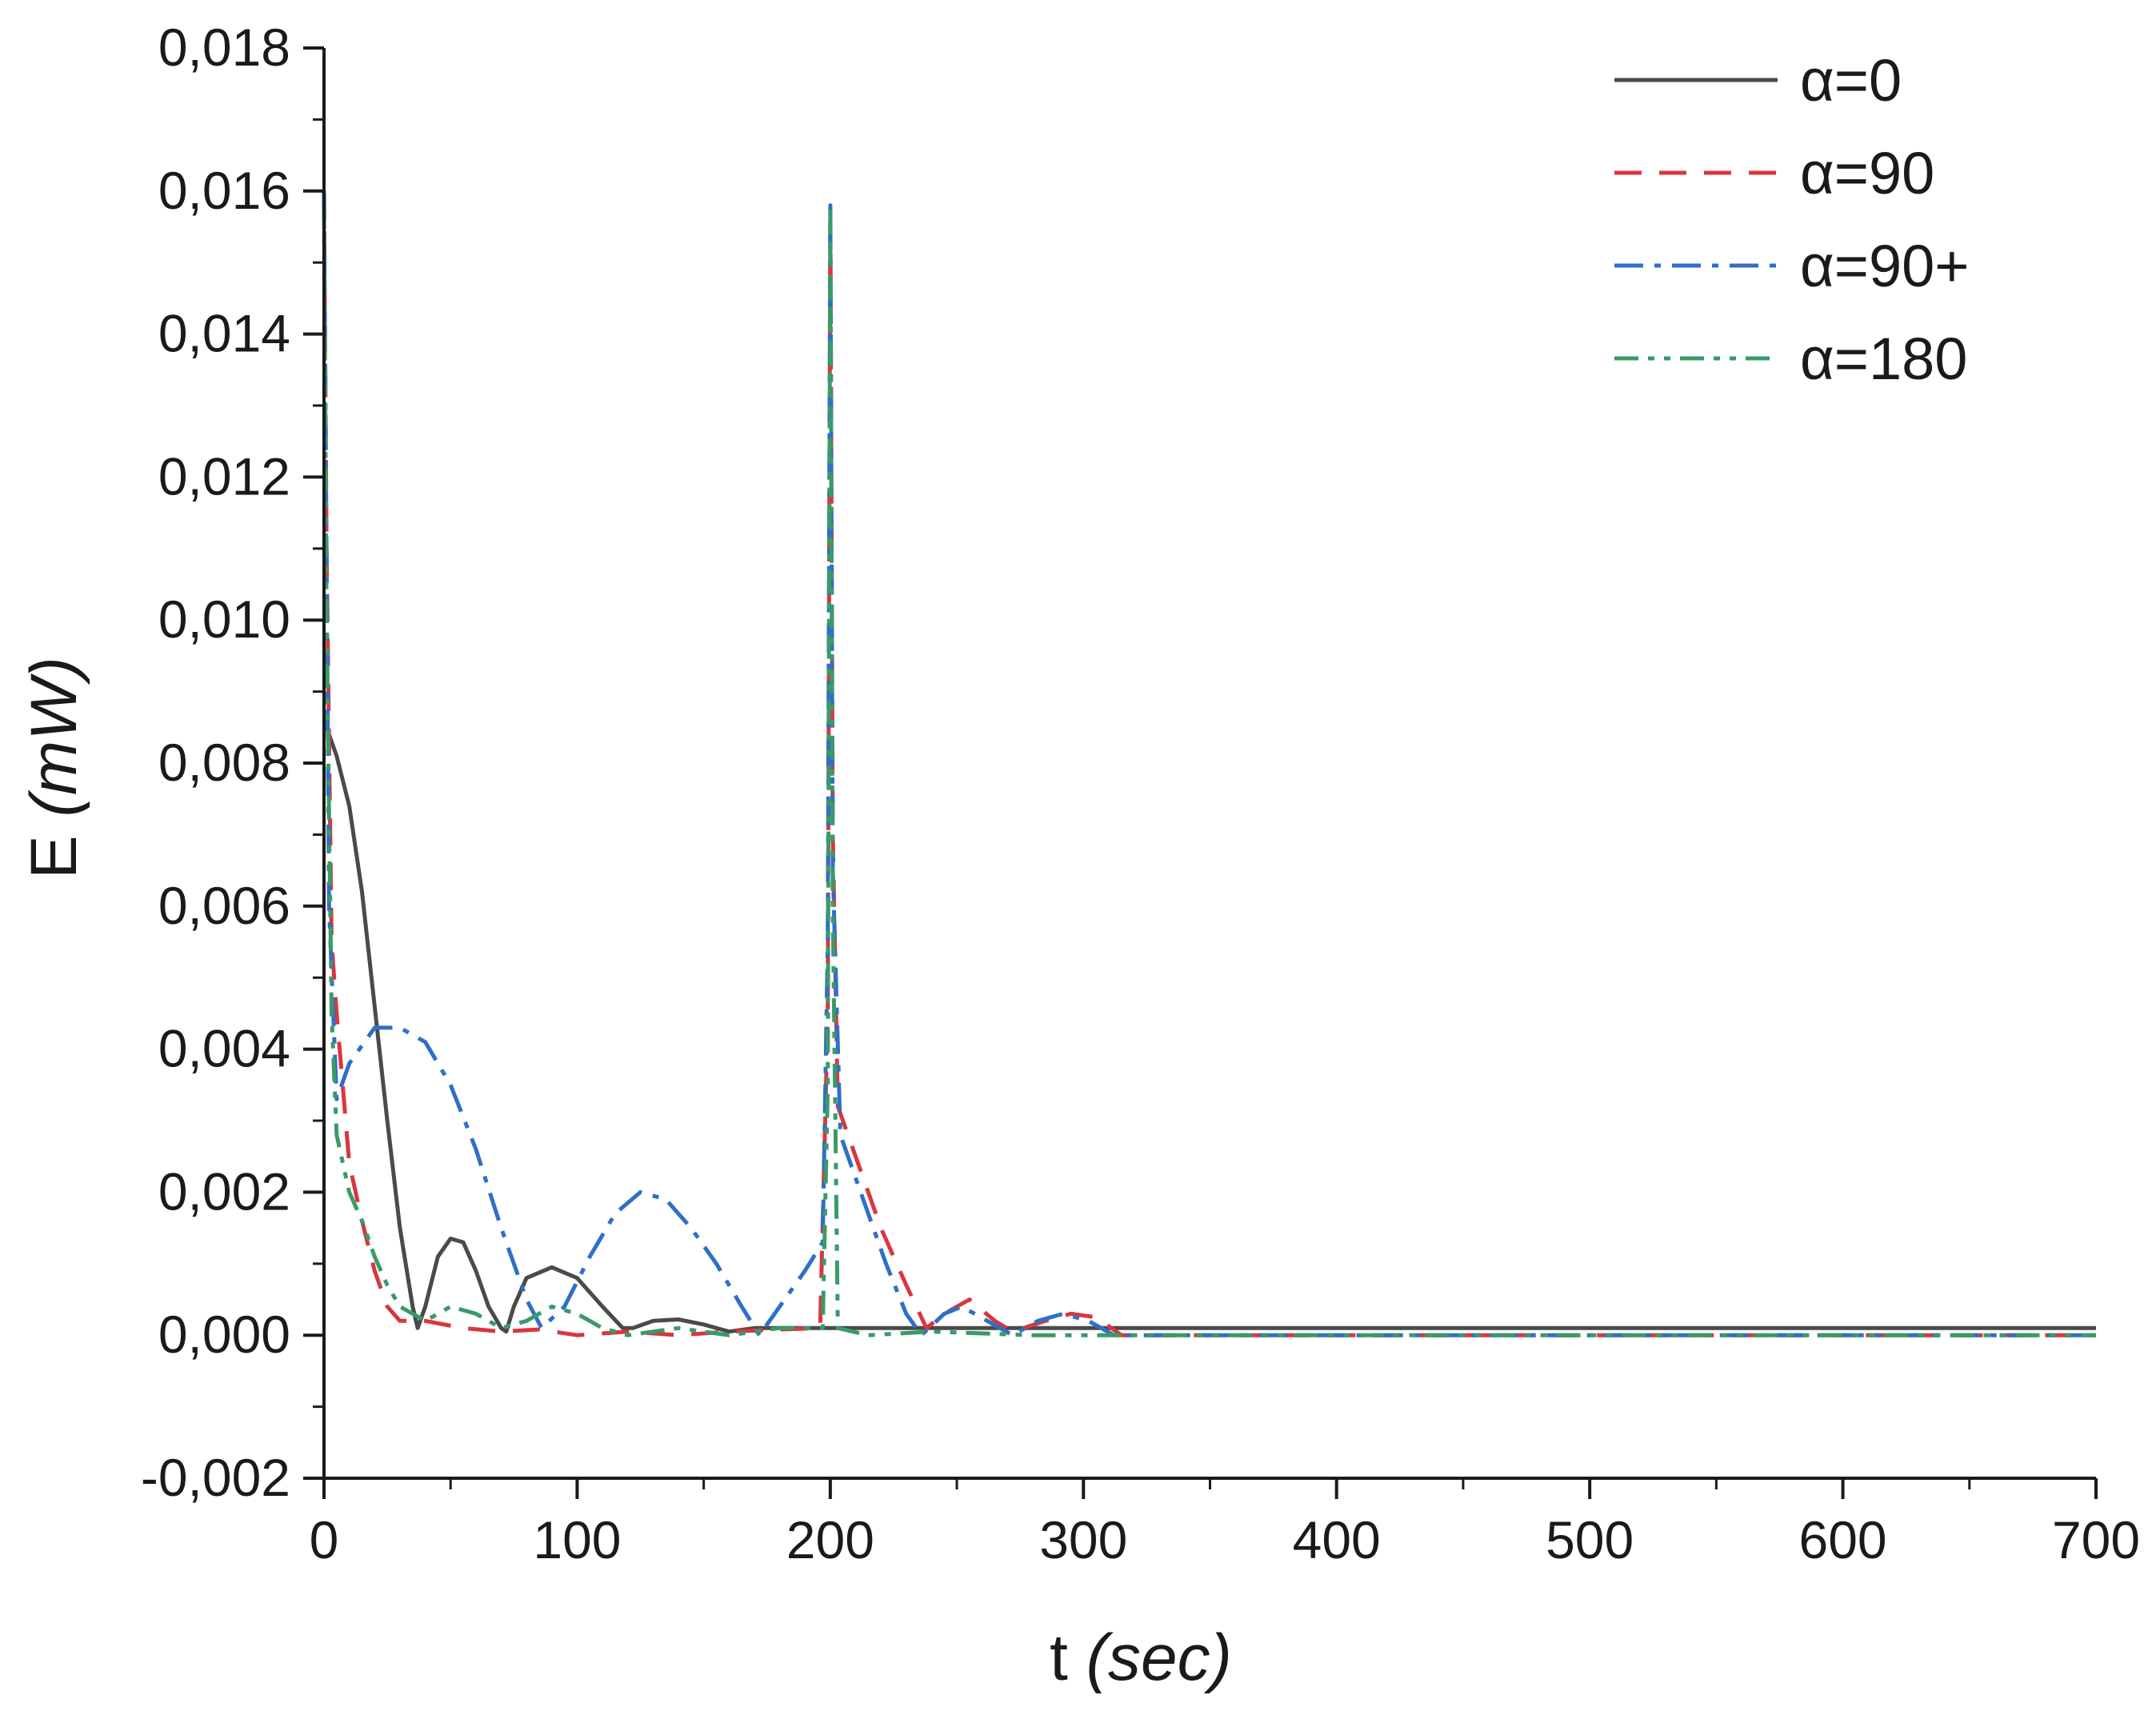 This screenshot has height=1711, width=2156. What do you see at coordinates (54, 848) in the screenshot?
I see `y-axis-title-main: E` at bounding box center [54, 848].